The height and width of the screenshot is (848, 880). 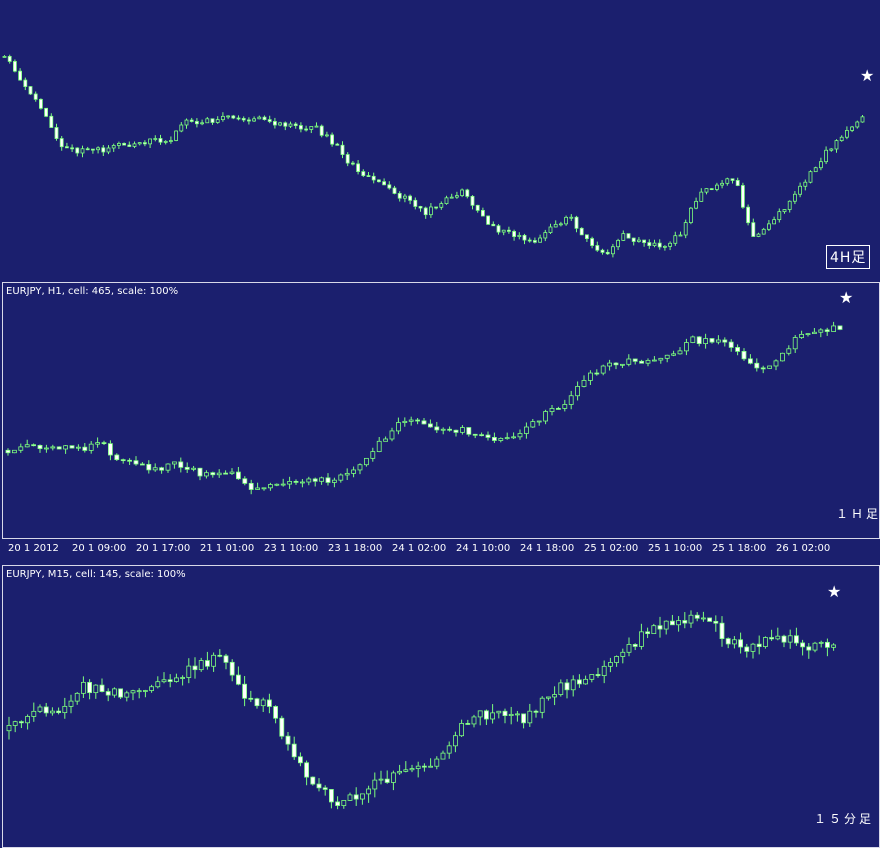 I want to click on h1-timeframe-label: １Ｈ足, so click(x=858, y=514).